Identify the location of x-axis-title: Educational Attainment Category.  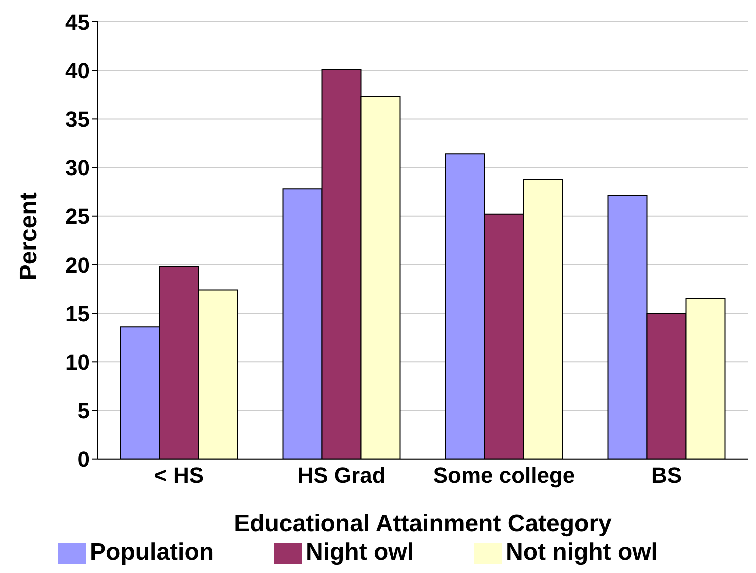
(423, 524).